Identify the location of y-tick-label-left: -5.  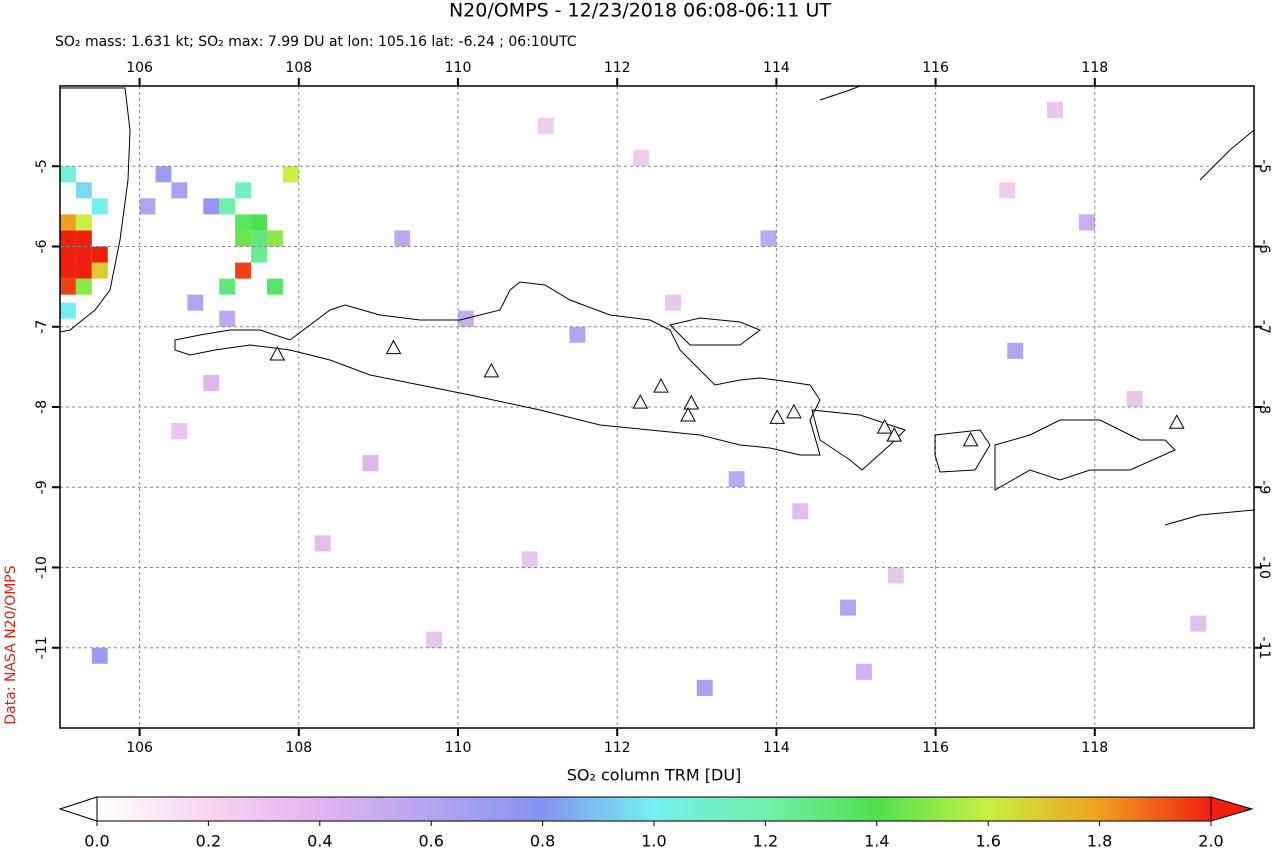
(42, 166).